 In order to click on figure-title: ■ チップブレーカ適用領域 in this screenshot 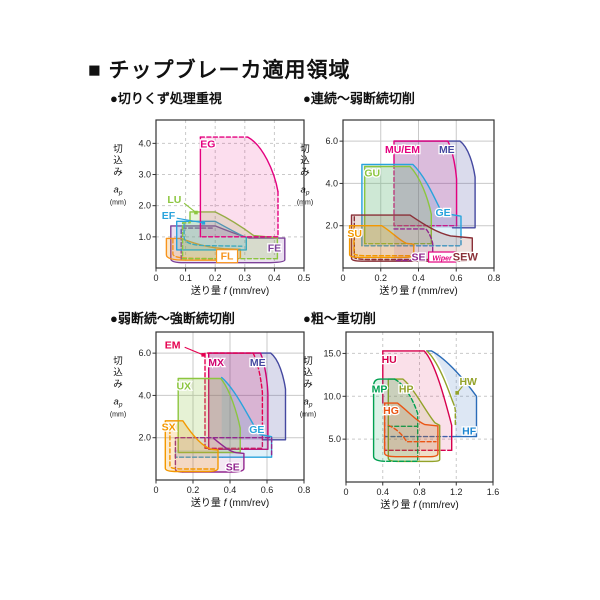, I will do `click(219, 70)`.